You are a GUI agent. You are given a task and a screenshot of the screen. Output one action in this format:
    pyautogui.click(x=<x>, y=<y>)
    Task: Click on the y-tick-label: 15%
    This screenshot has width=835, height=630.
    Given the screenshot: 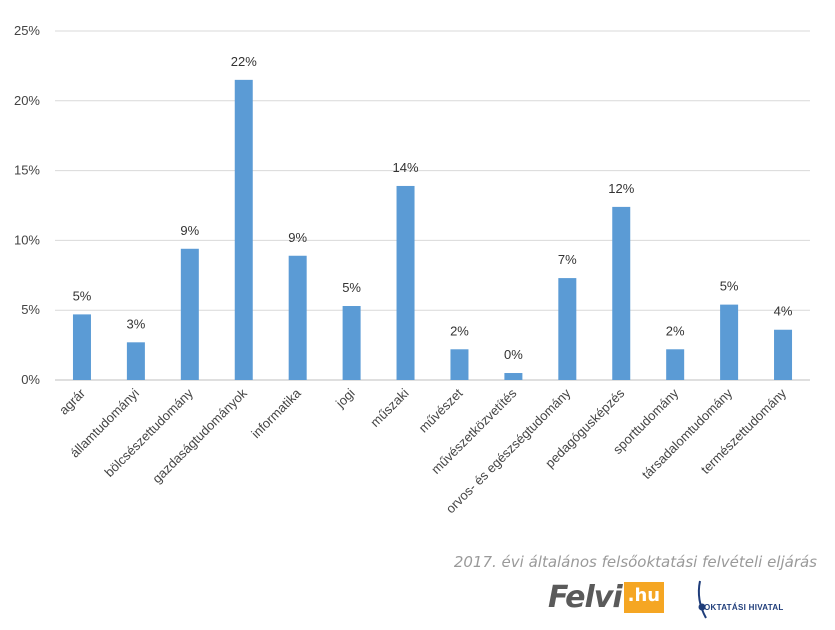 What is the action you would take?
    pyautogui.click(x=27, y=170)
    